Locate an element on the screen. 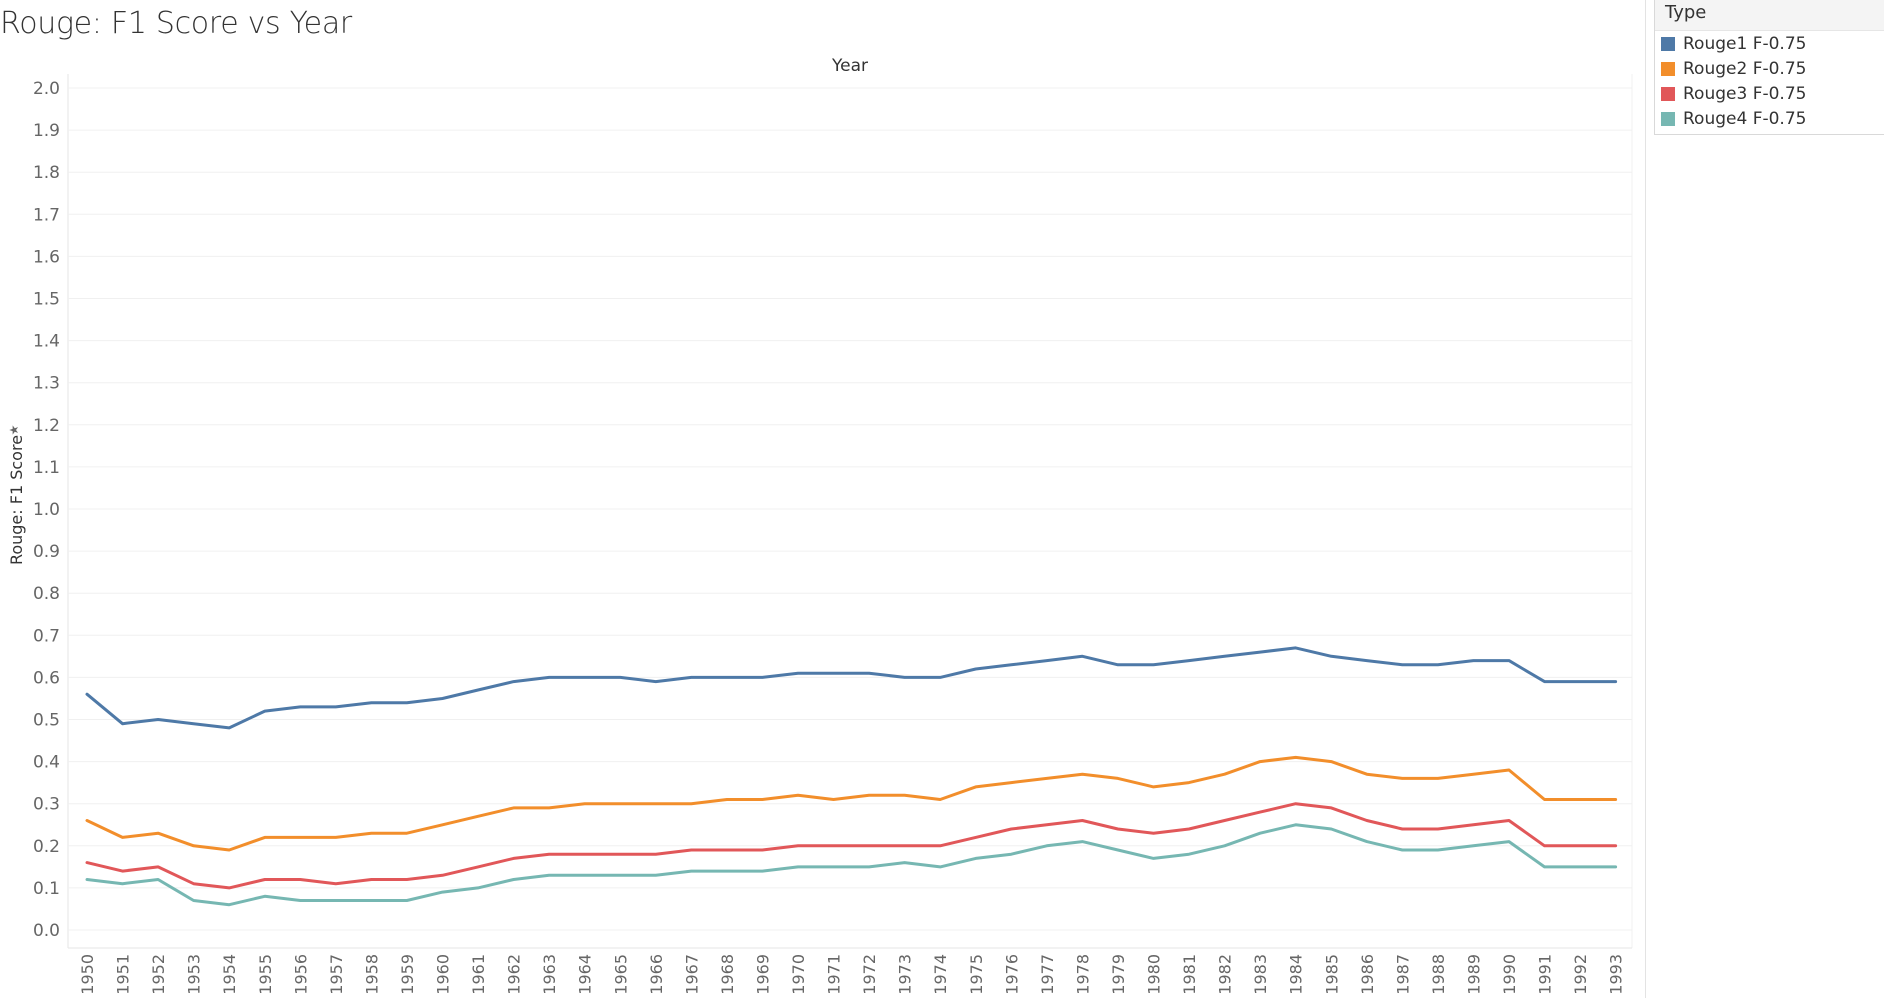 This screenshot has width=1884, height=998. legend-item: Rouge2 F-0.75 is located at coordinates (1769, 68).